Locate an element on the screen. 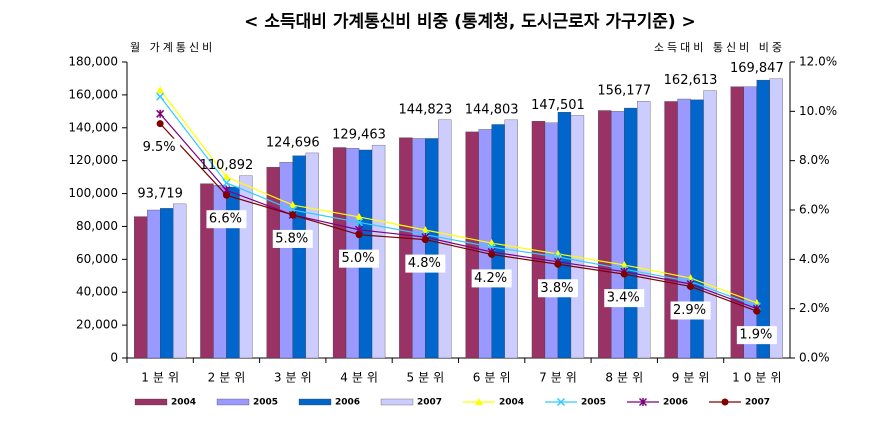 The width and height of the screenshot is (874, 424). x-tick-label: 6분위 is located at coordinates (494, 378).